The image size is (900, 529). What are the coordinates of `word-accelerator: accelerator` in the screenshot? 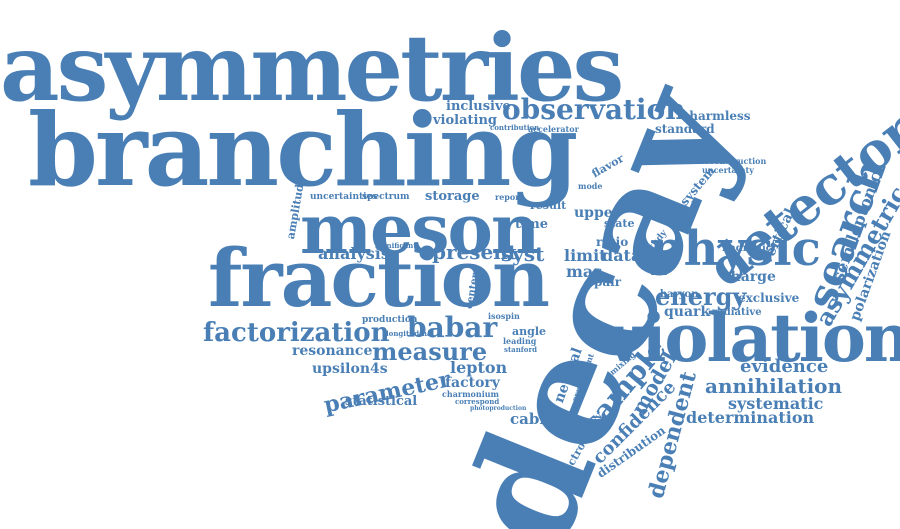 It's located at (553, 129).